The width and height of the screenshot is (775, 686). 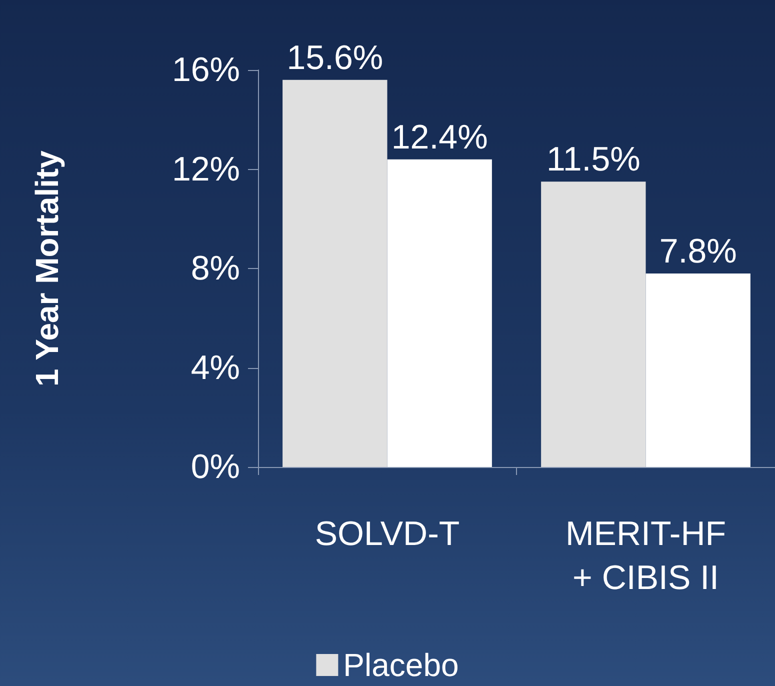 What do you see at coordinates (593, 159) in the screenshot?
I see `data-label: 11.5%` at bounding box center [593, 159].